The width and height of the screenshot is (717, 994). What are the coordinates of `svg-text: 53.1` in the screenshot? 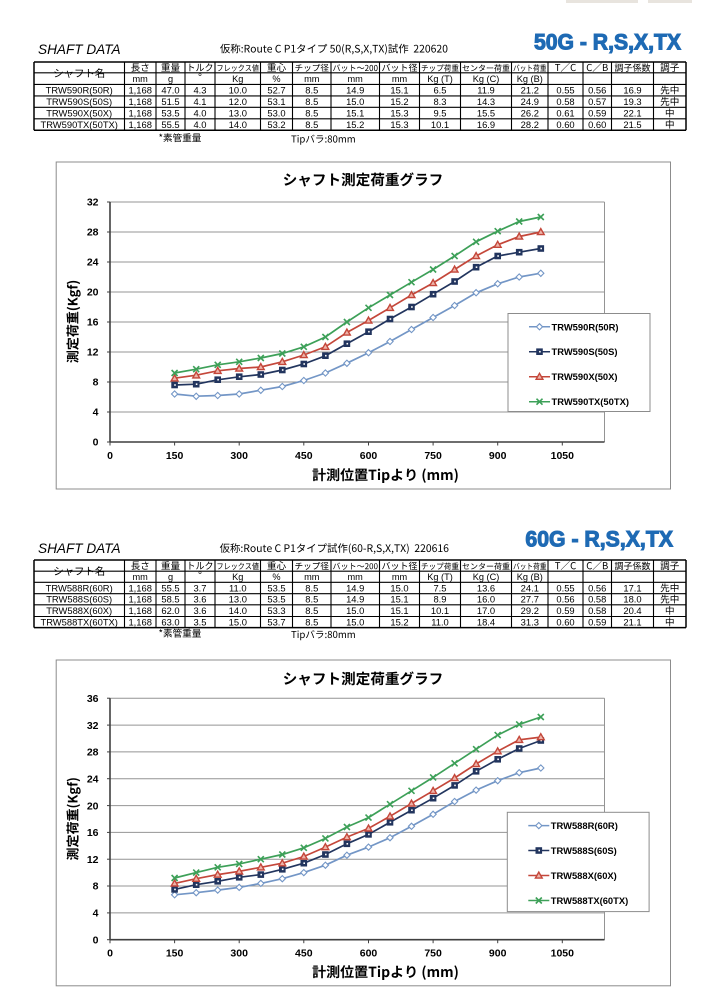 It's located at (276, 101).